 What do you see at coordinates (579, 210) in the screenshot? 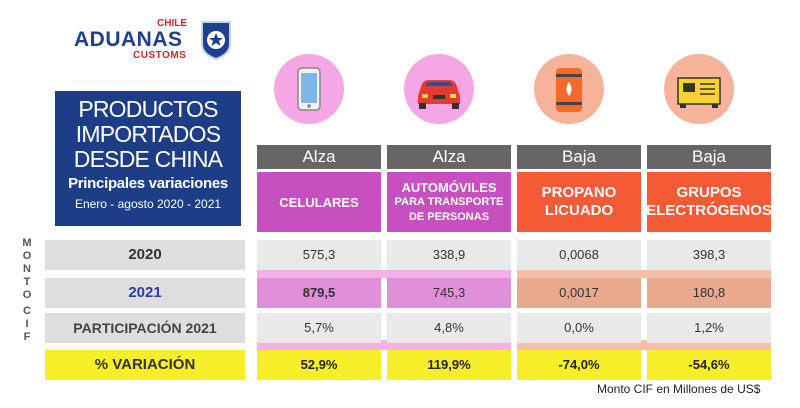
I see `product-name-line: LICUADO` at bounding box center [579, 210].